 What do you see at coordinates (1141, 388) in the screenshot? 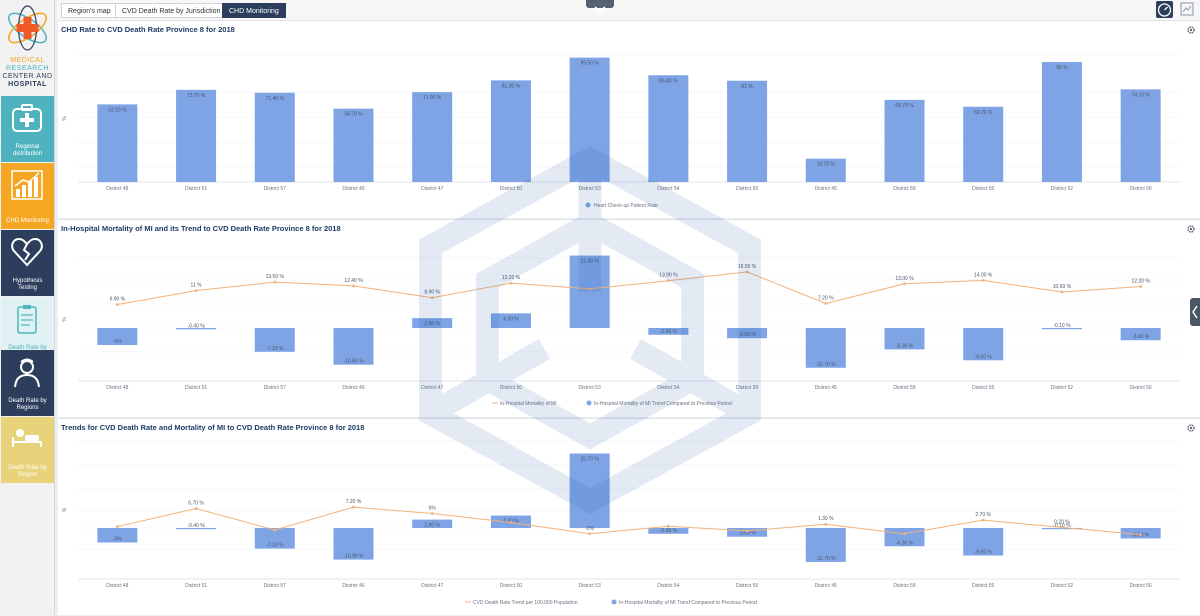
I see `x-tick-label: District 56` at bounding box center [1141, 388].